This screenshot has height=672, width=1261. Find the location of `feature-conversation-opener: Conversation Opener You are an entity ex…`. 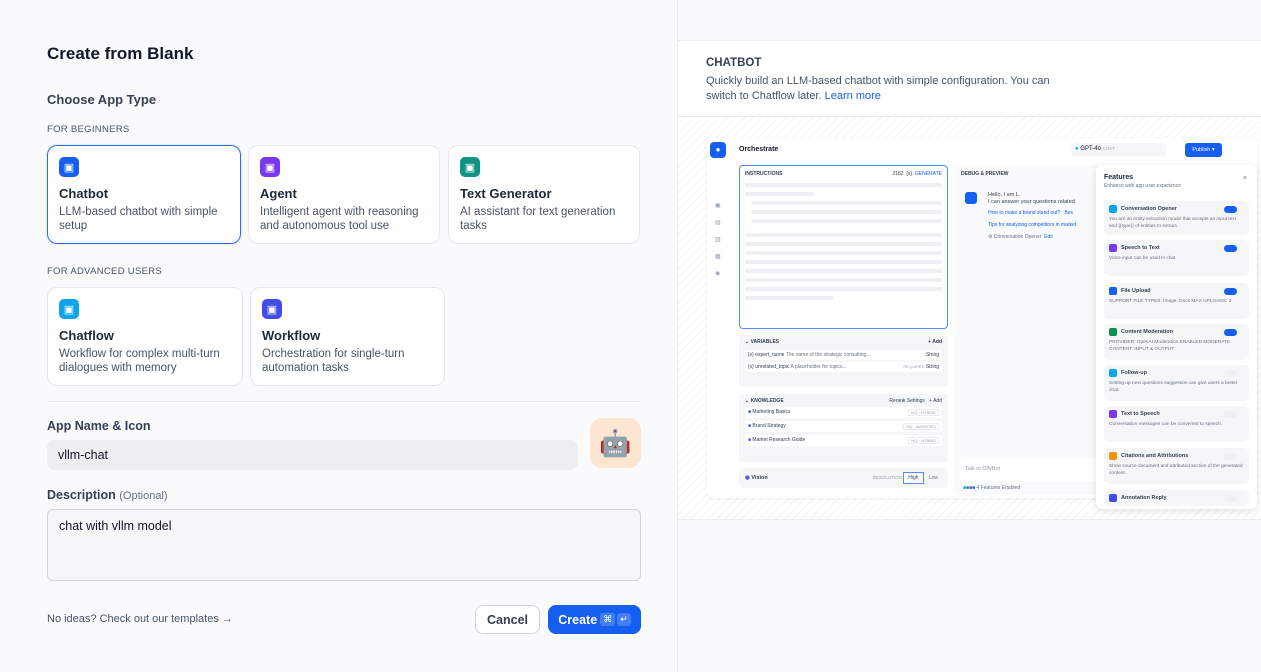

feature-conversation-opener: Conversation Opener You are an entity ex… is located at coordinates (1176, 218).